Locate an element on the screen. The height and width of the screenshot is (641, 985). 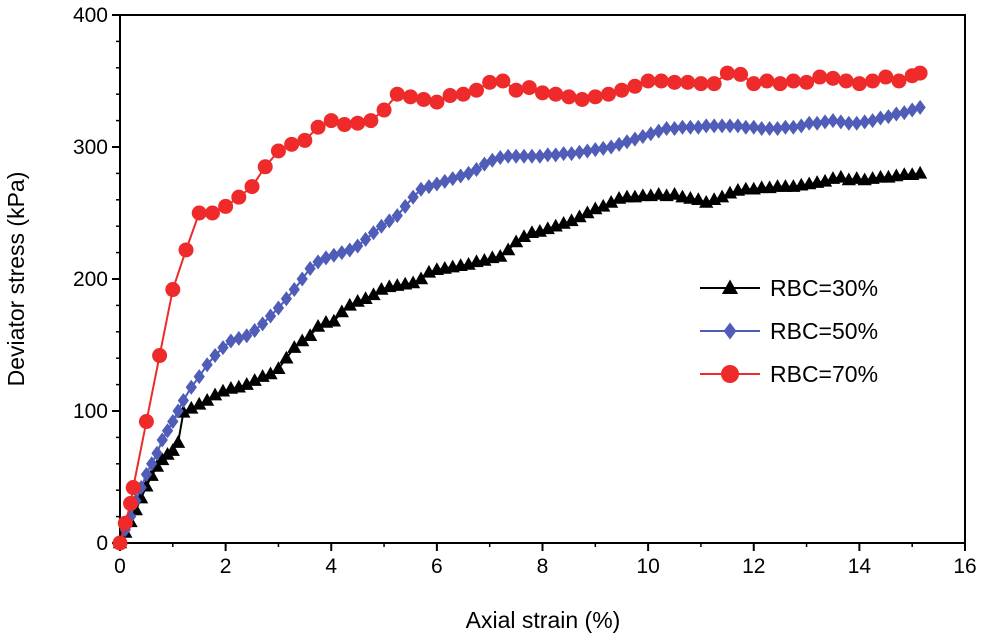
y-tick-label: 400 is located at coordinates (90, 15).